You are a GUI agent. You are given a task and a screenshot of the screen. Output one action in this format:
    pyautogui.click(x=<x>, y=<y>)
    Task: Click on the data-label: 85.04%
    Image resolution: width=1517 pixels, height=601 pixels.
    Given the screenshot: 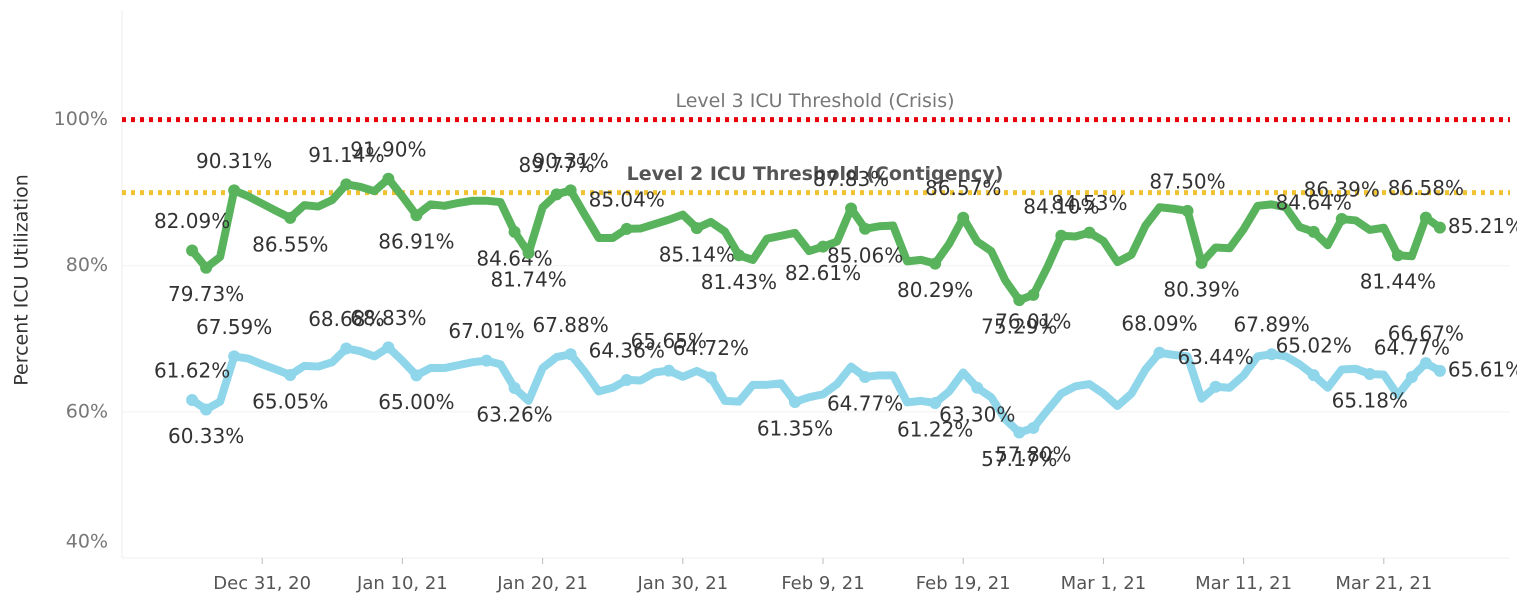 What is the action you would take?
    pyautogui.click(x=627, y=199)
    